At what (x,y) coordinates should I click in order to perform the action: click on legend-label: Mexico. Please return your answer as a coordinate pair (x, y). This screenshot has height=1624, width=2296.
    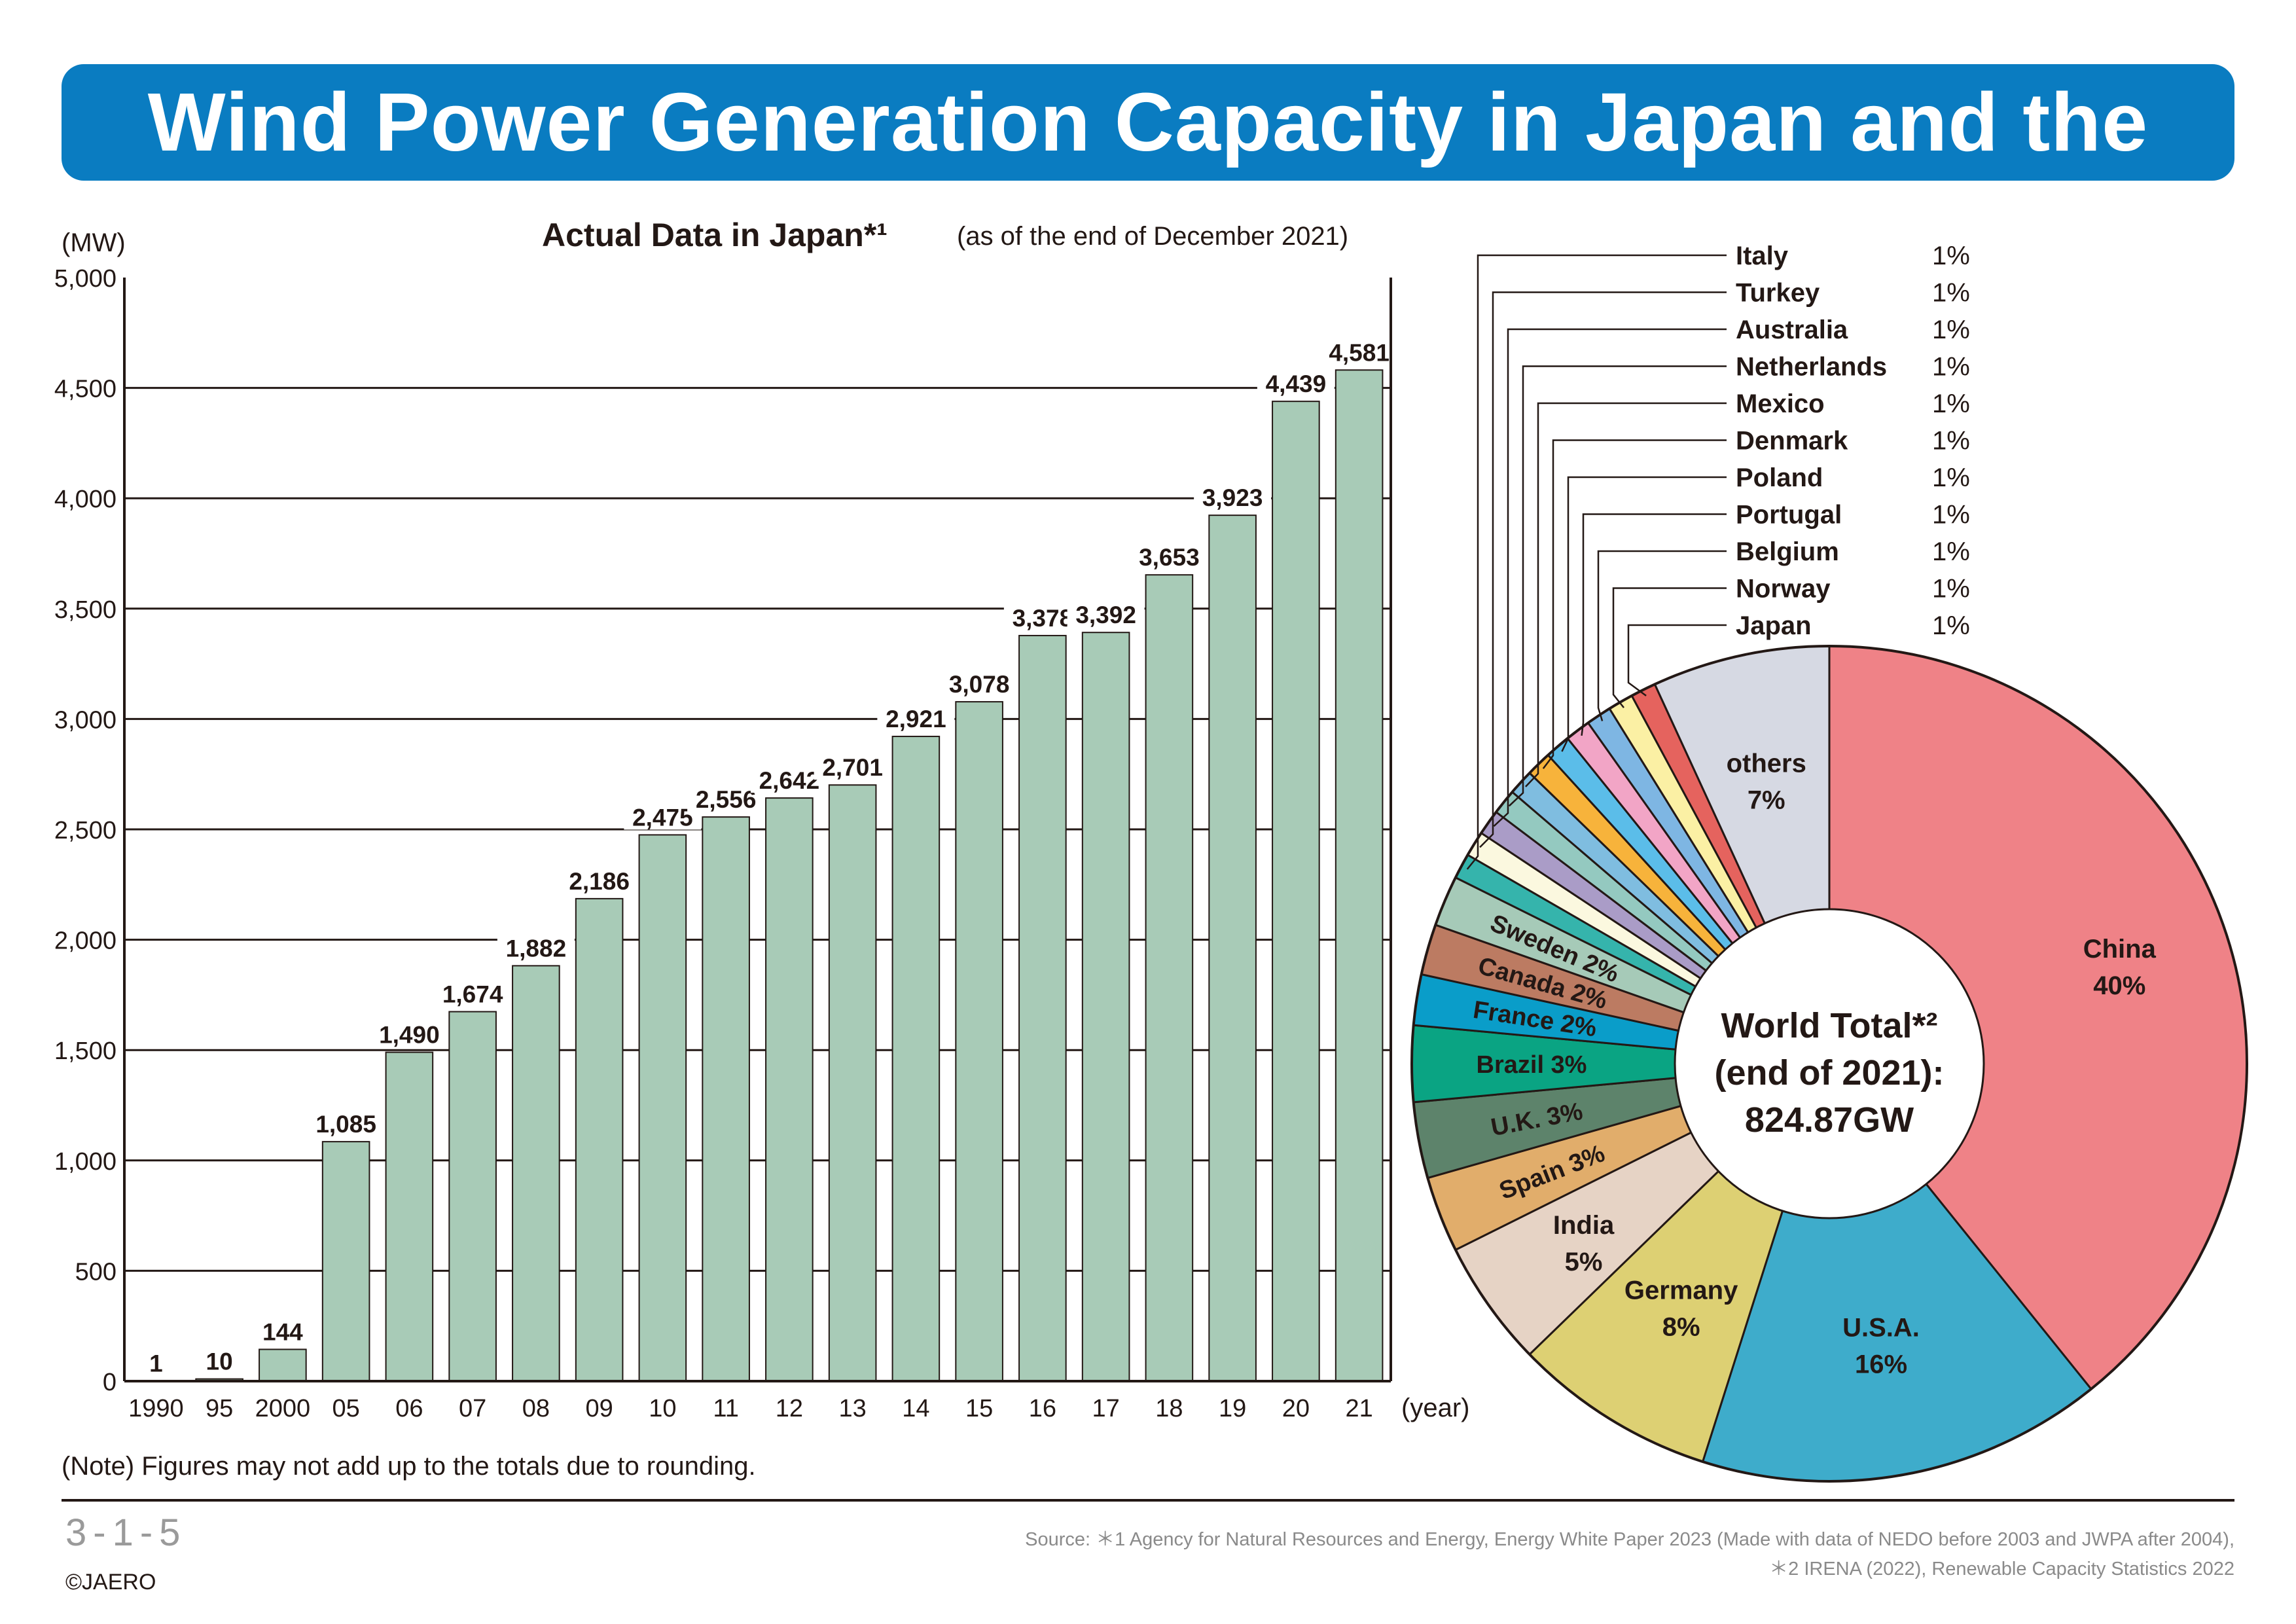
    Looking at the image, I should click on (1781, 403).